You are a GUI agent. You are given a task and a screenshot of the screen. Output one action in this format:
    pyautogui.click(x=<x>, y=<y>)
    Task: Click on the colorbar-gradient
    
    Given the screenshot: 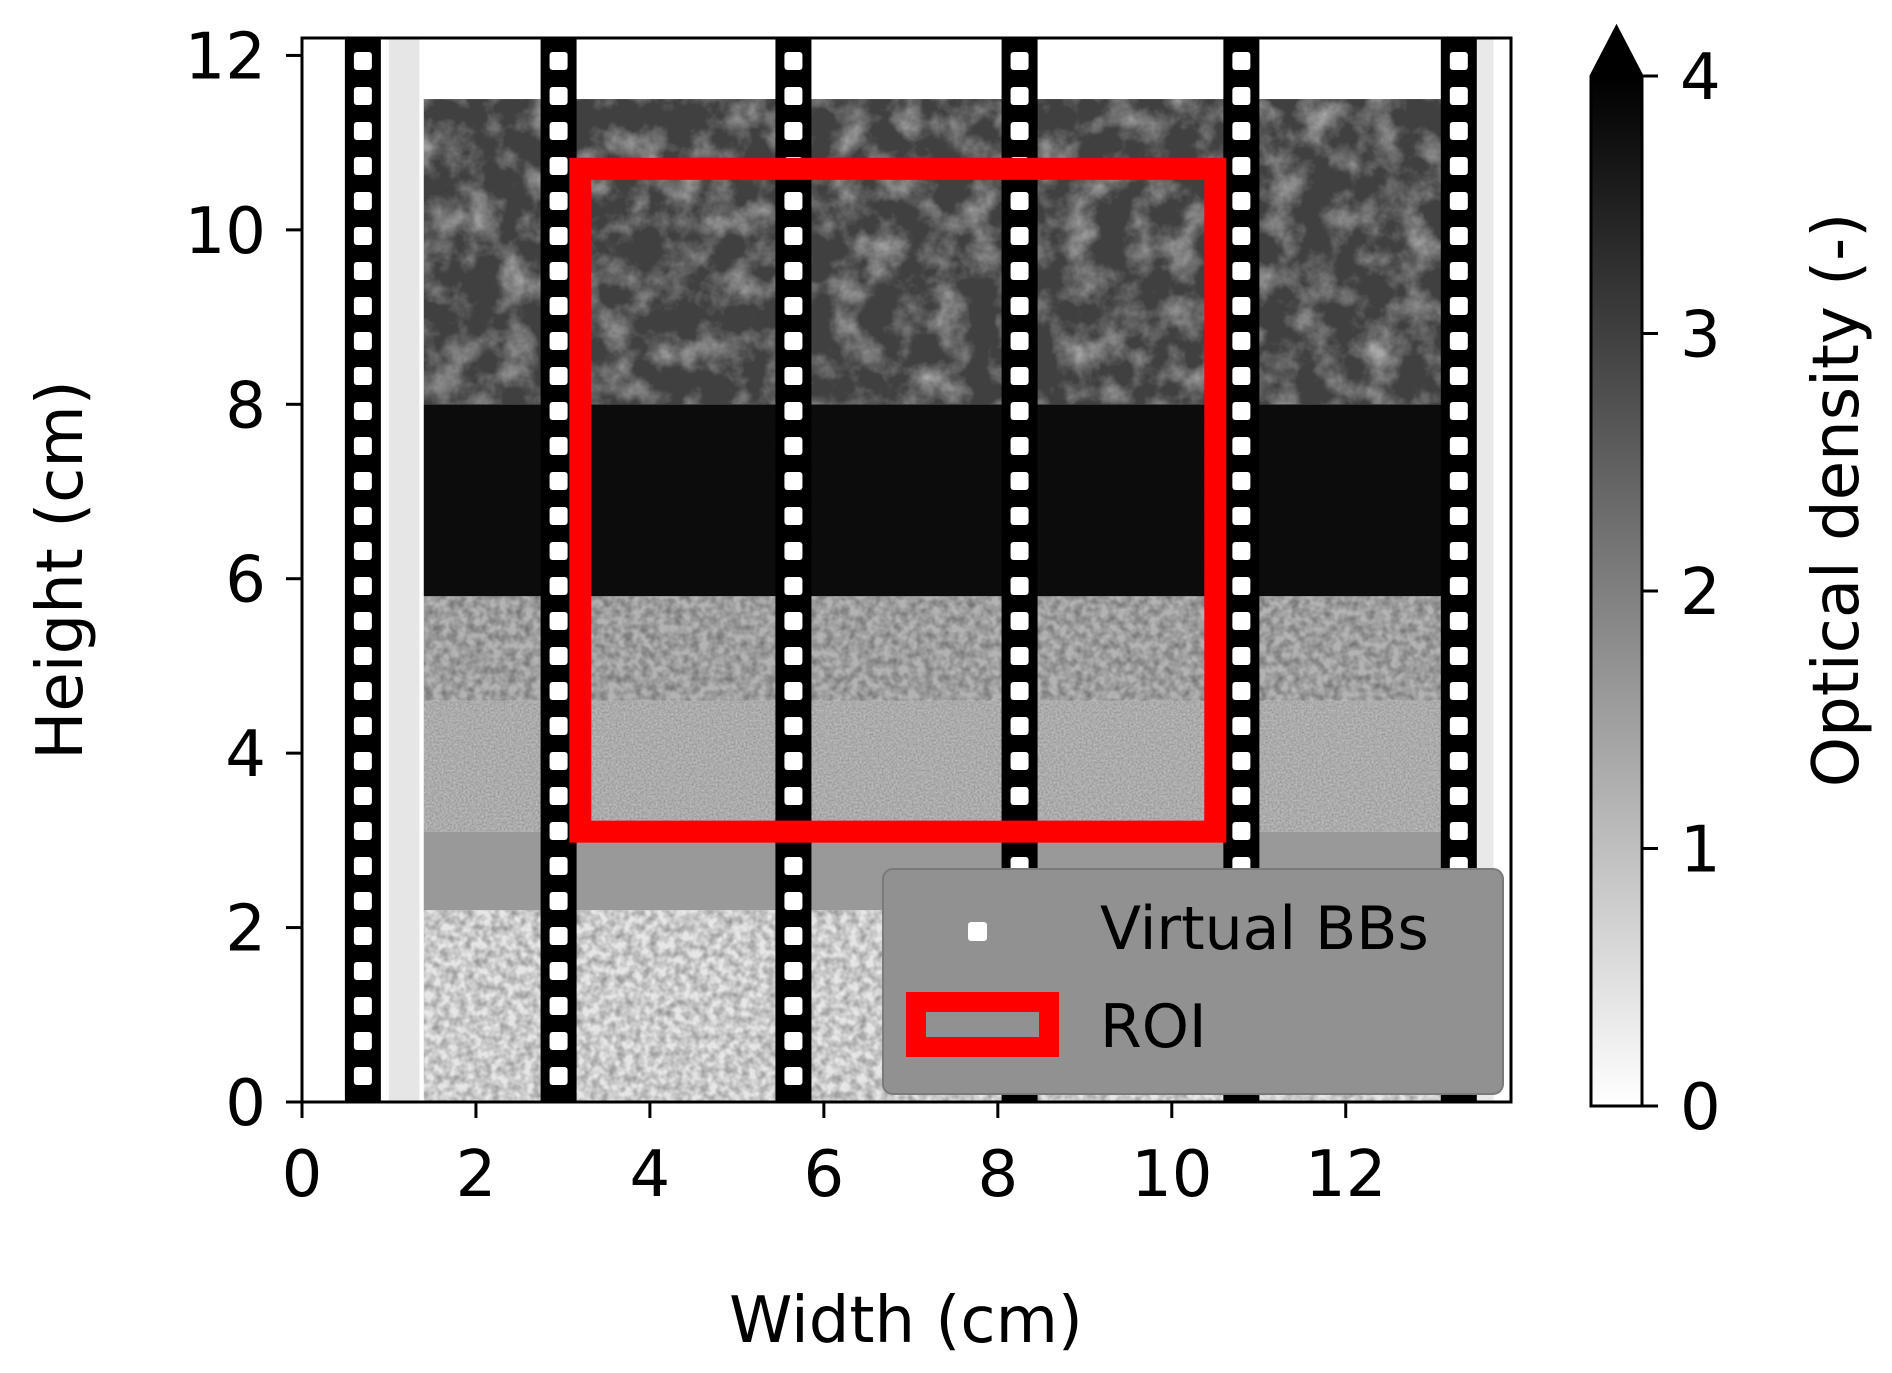 What is the action you would take?
    pyautogui.click(x=1616, y=591)
    